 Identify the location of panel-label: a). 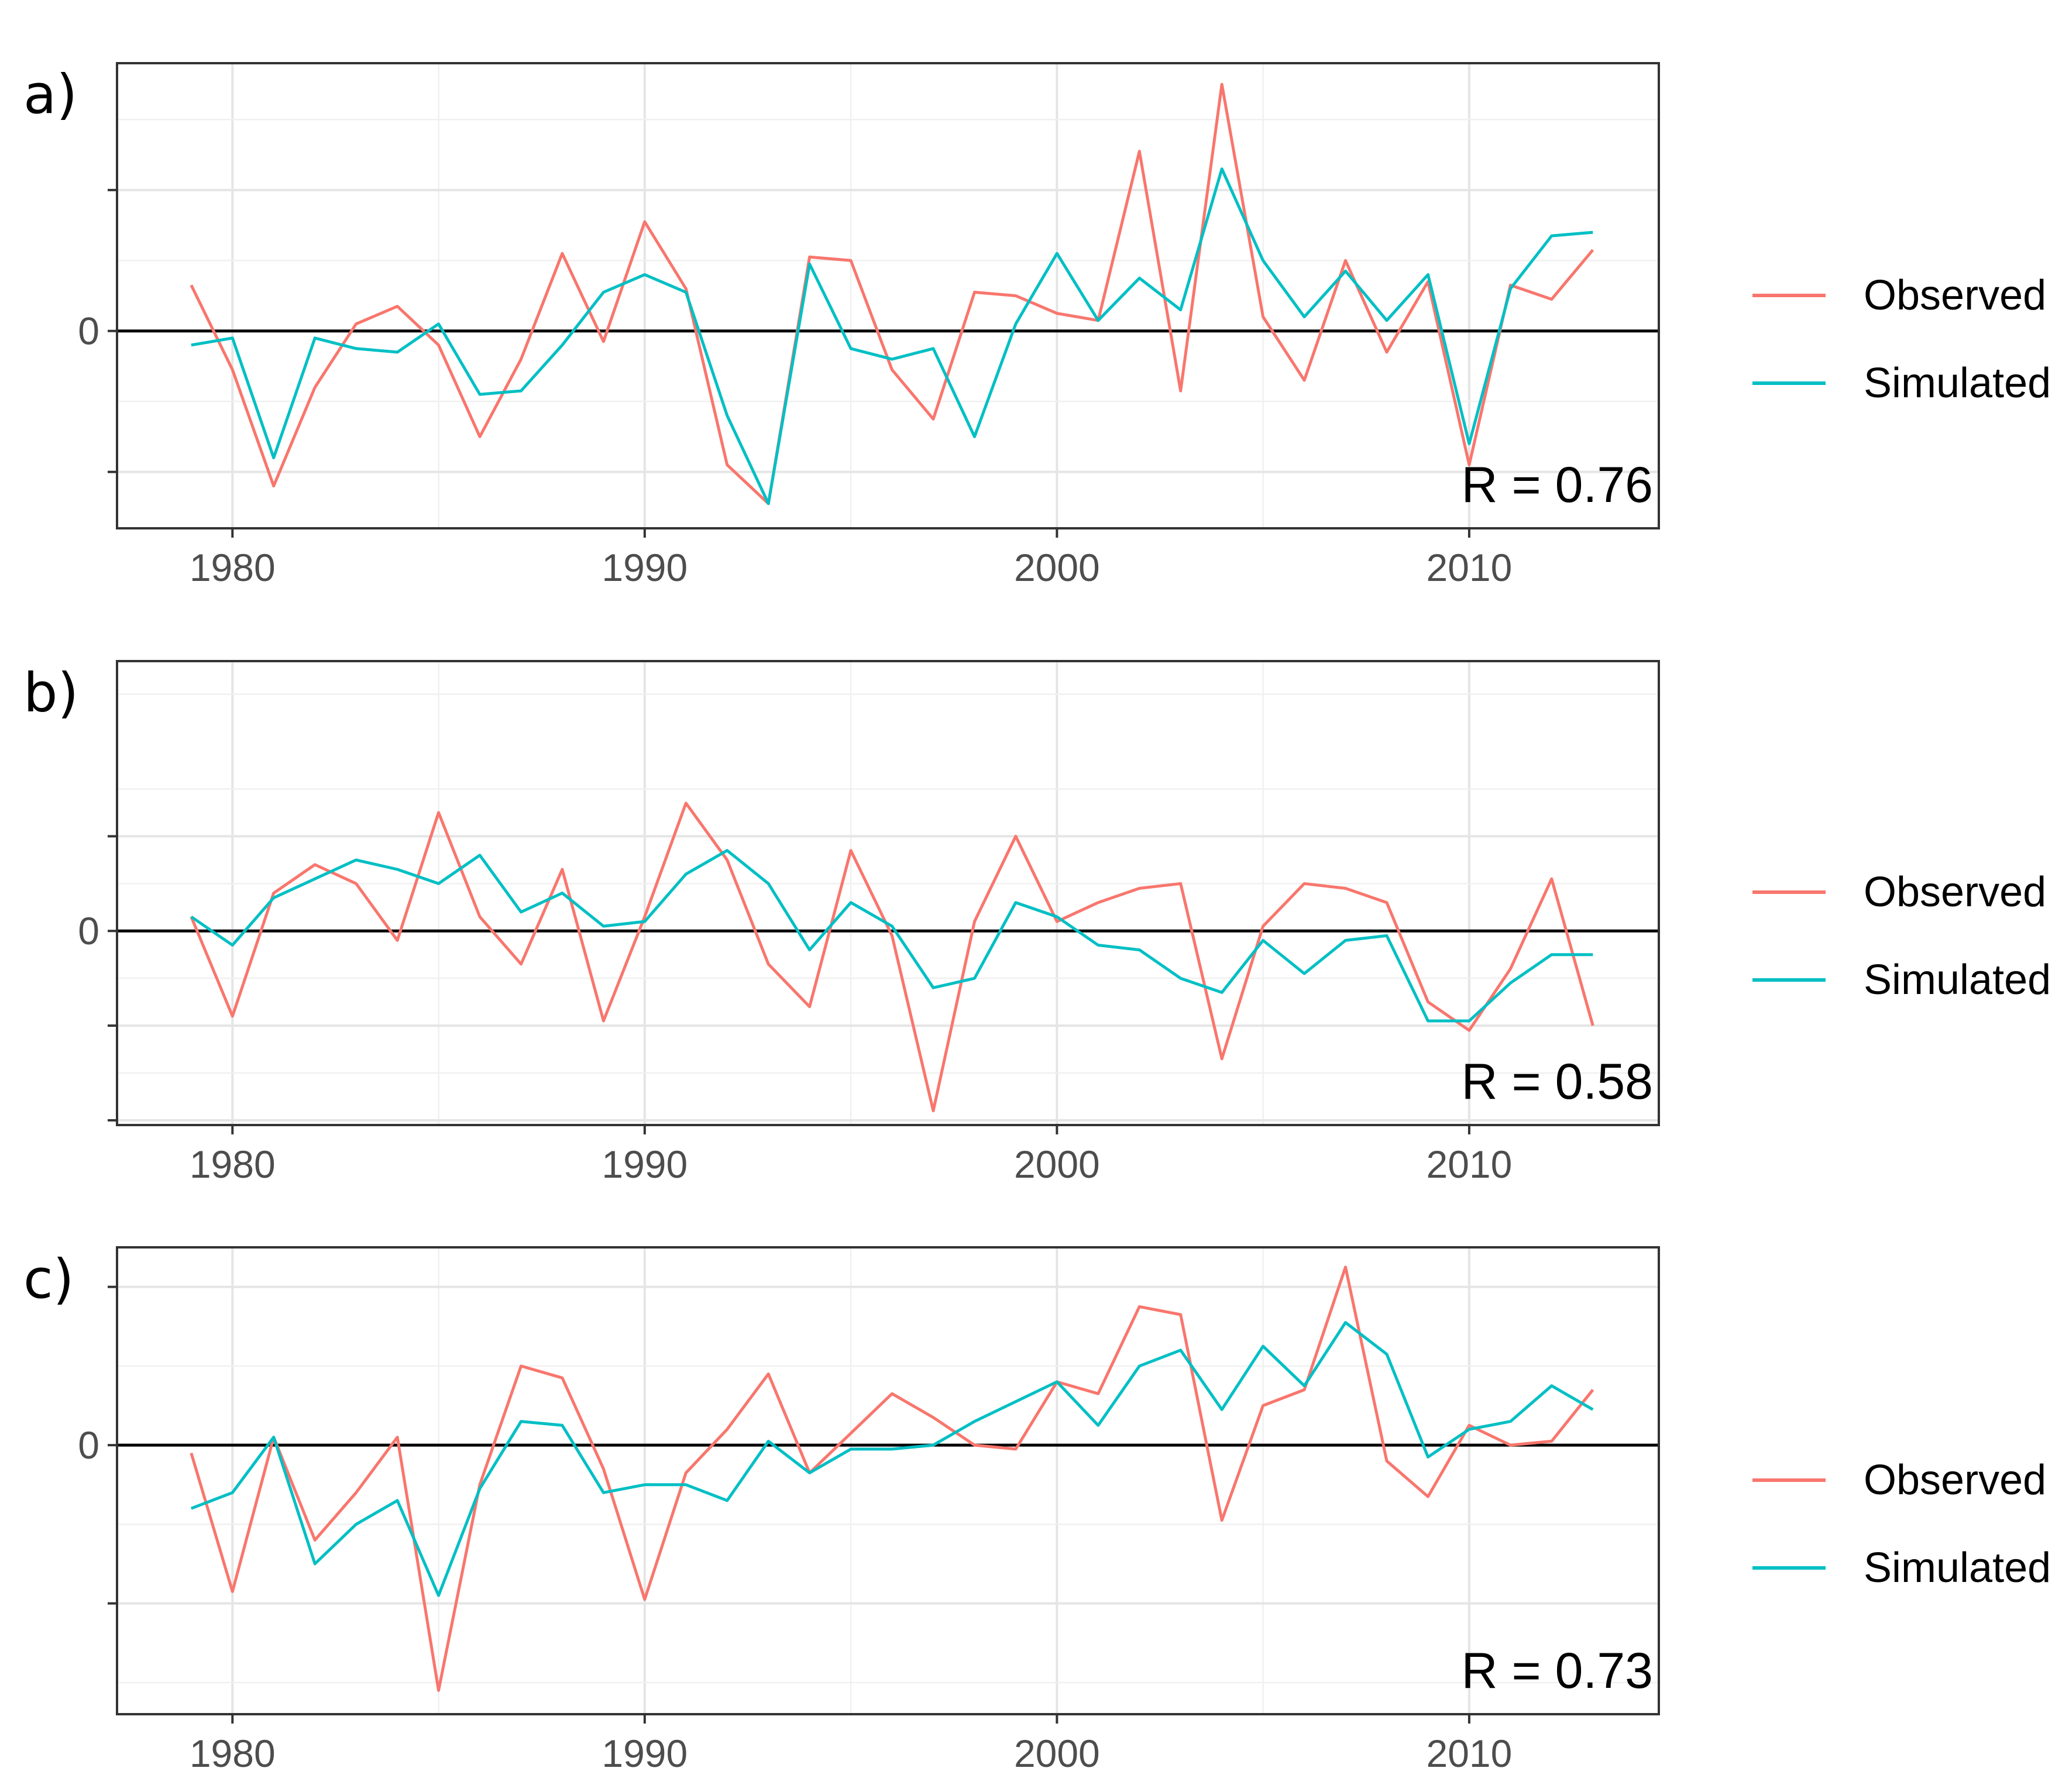
(50, 94).